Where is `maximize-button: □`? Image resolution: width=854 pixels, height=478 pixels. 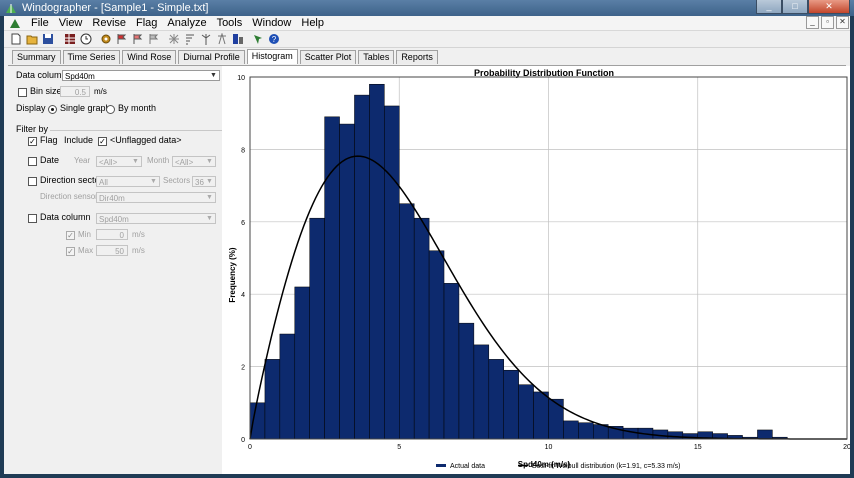 maximize-button: □ is located at coordinates (795, 7).